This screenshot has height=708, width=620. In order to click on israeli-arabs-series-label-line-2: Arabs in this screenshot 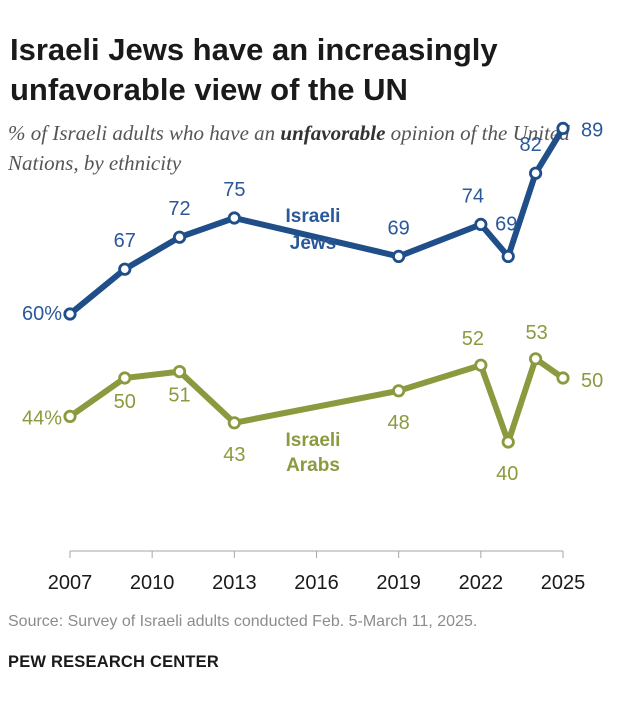, I will do `click(313, 465)`.